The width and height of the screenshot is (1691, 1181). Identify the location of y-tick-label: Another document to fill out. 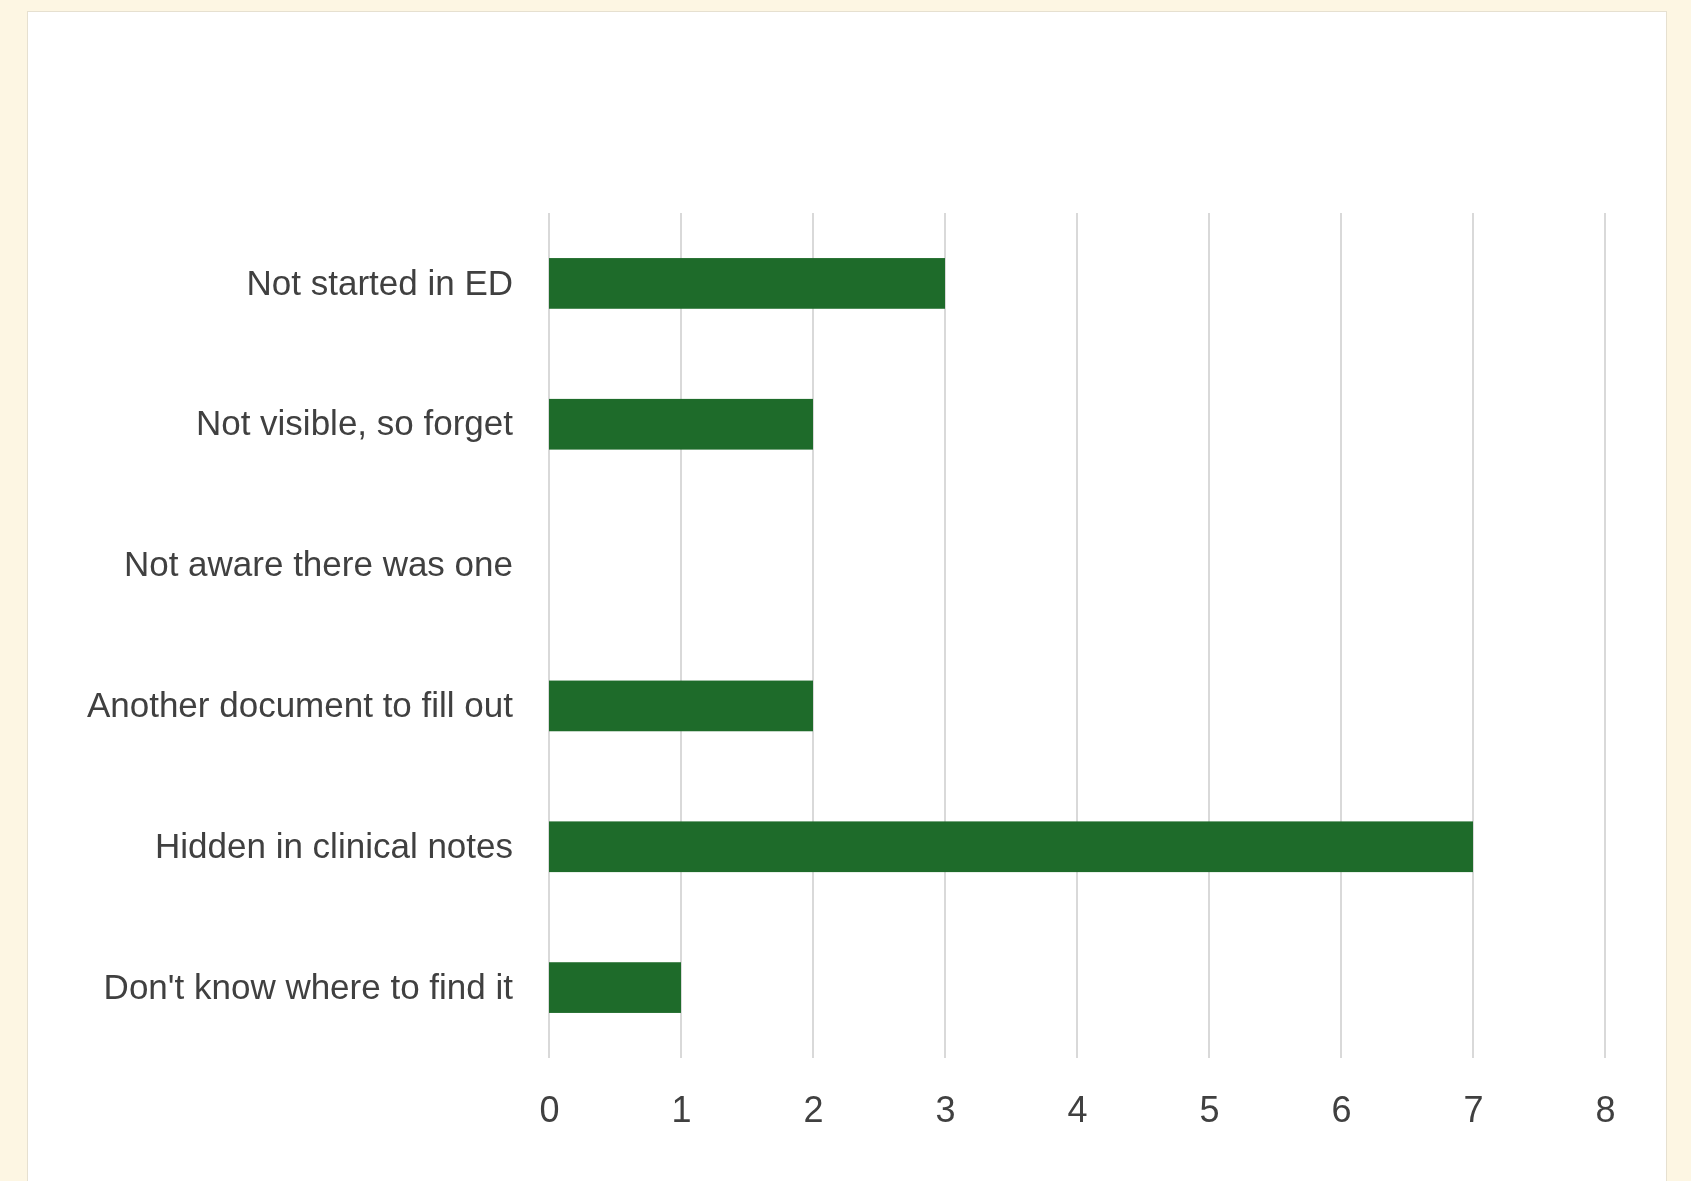
(300, 705).